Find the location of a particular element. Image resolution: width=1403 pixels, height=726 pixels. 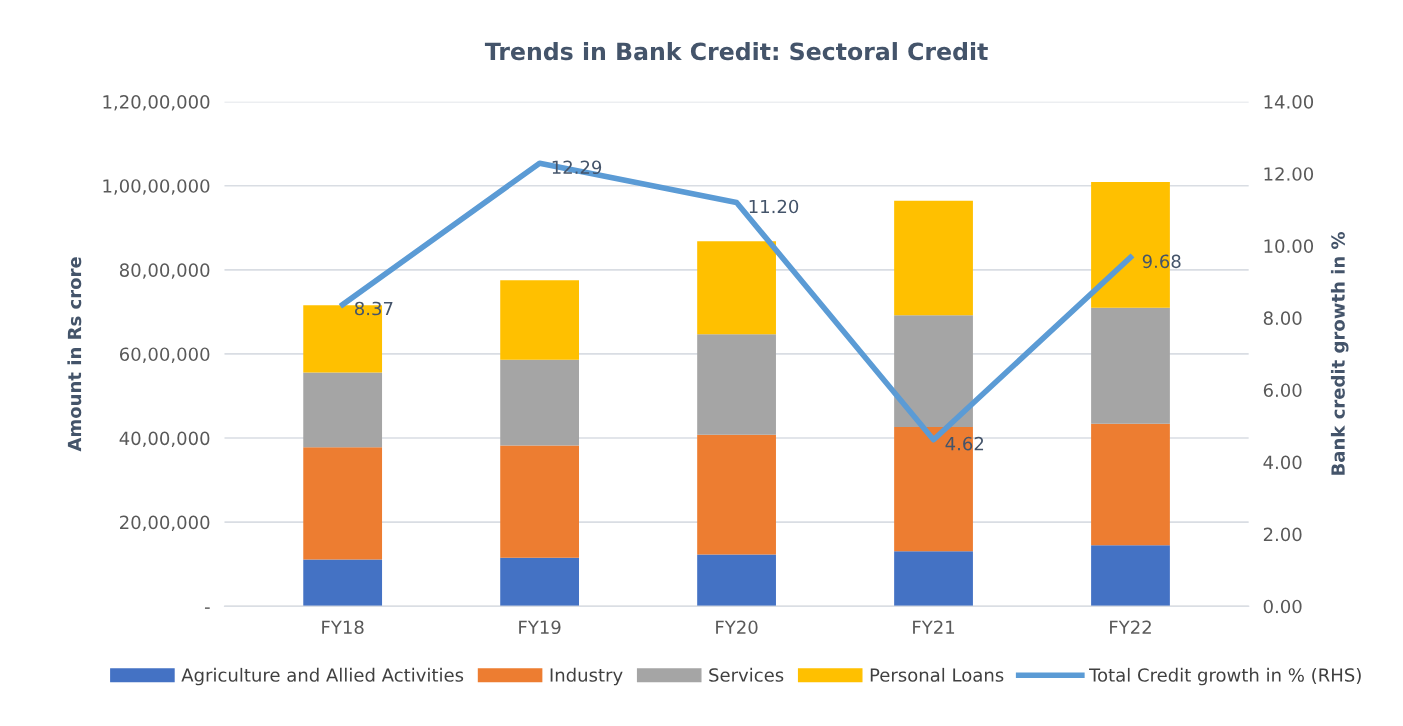

y-tick-label: - is located at coordinates (207, 608).